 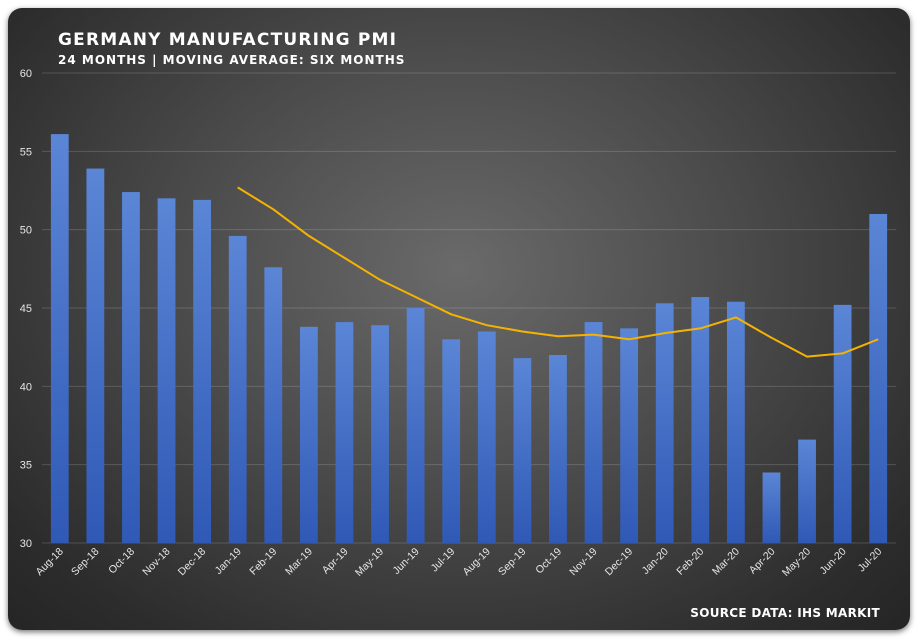 I want to click on y-tick-label: 60, so click(x=26, y=74).